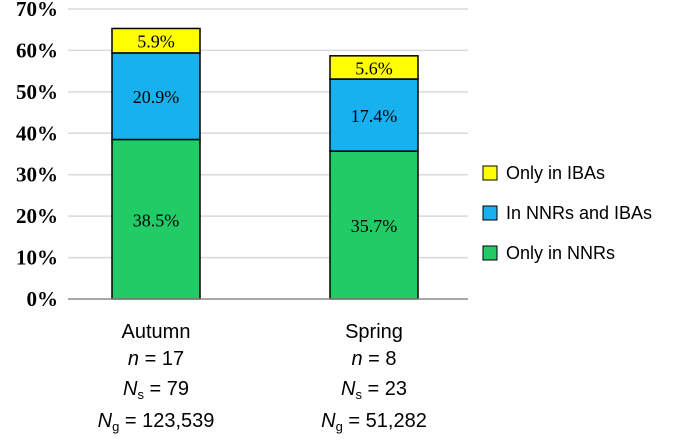 The width and height of the screenshot is (700, 444). Describe the element at coordinates (374, 422) in the screenshot. I see `sample-ng: Ng = 51,282` at that location.